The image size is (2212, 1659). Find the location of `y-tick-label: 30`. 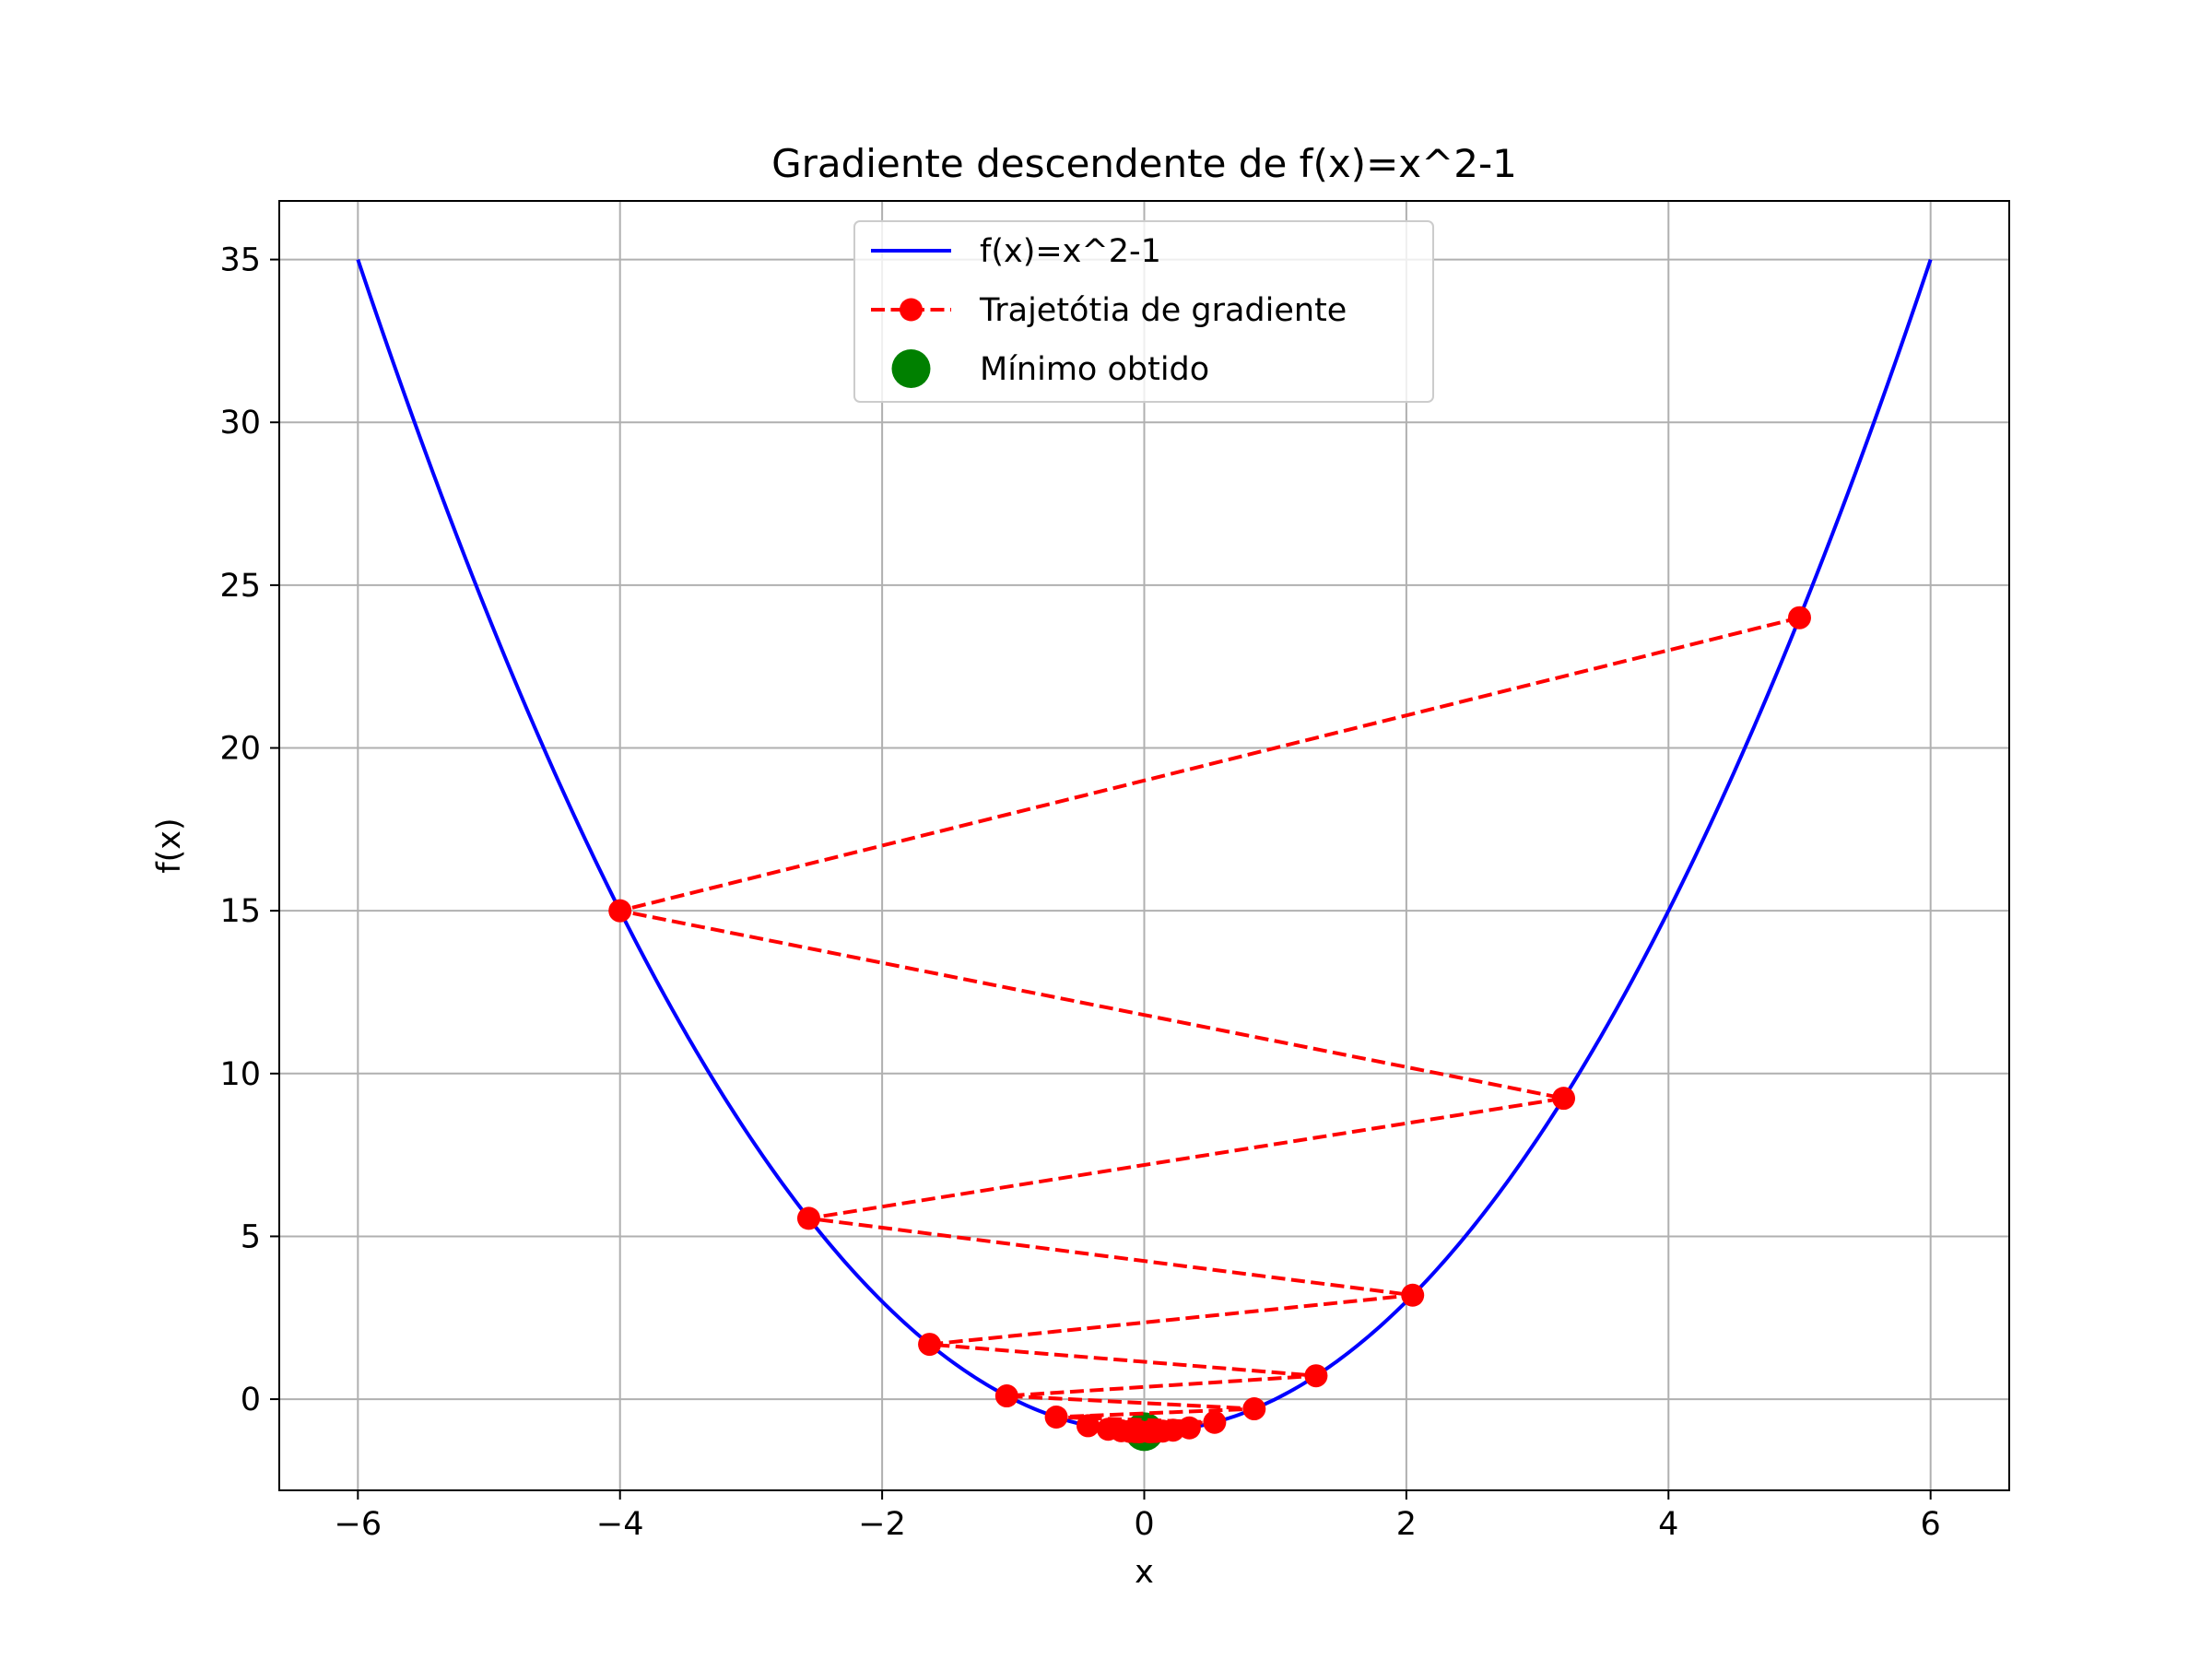

y-tick-label: 30 is located at coordinates (240, 423).